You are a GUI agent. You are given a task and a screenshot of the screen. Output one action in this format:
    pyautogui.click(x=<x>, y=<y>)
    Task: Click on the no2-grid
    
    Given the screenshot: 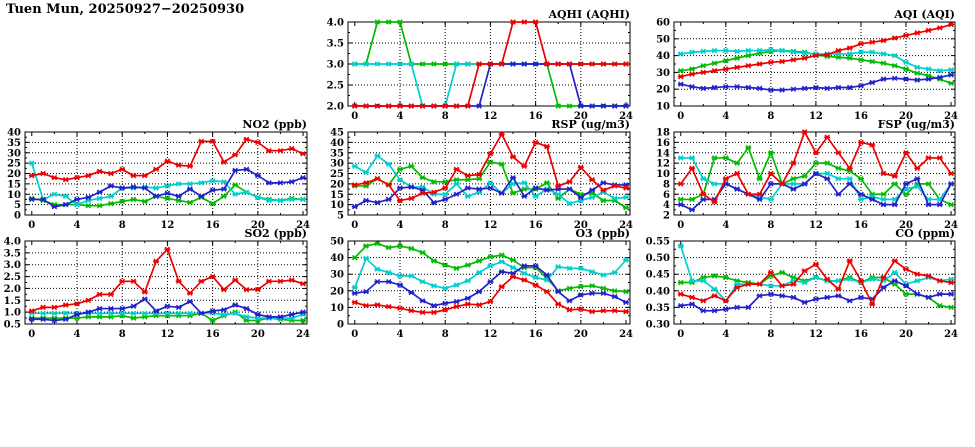 What is the action you would take?
    pyautogui.click(x=166, y=173)
    